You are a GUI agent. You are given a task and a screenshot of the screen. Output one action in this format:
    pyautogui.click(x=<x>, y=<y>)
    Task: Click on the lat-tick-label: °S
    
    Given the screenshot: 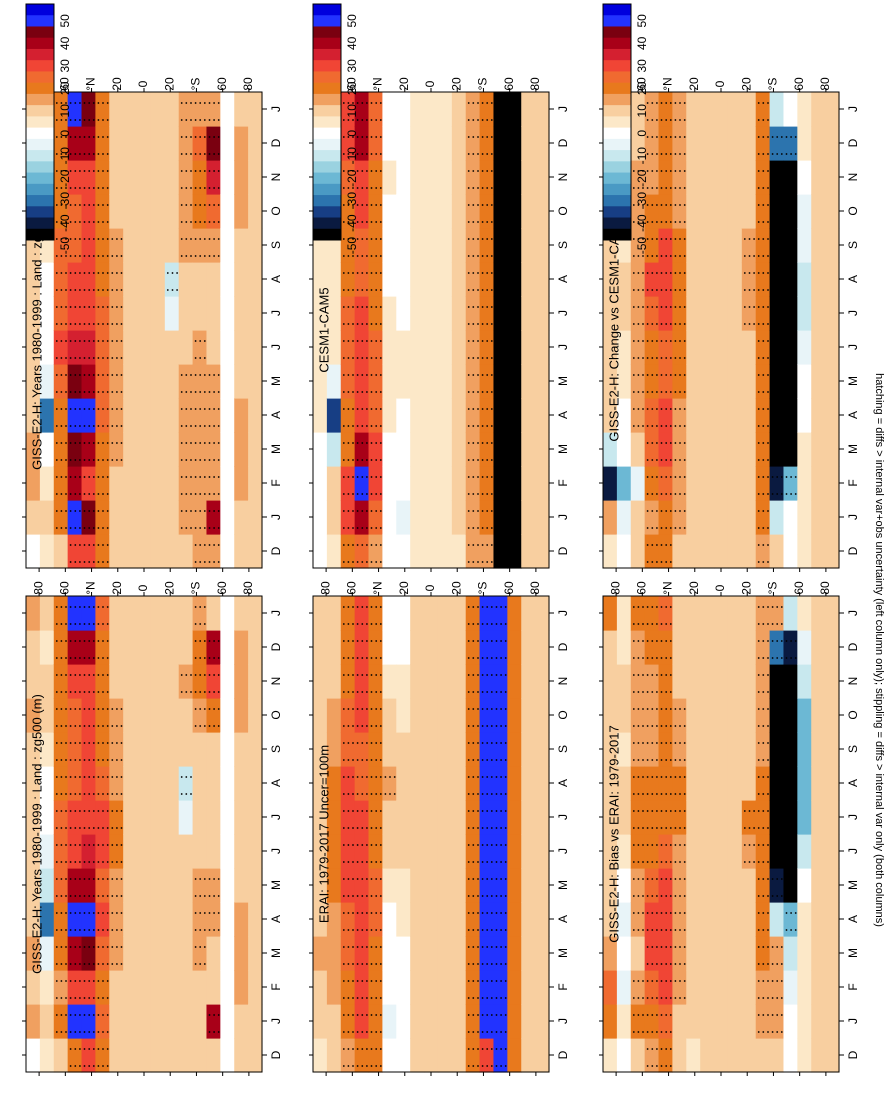 What is the action you would take?
    pyautogui.click(x=483, y=588)
    